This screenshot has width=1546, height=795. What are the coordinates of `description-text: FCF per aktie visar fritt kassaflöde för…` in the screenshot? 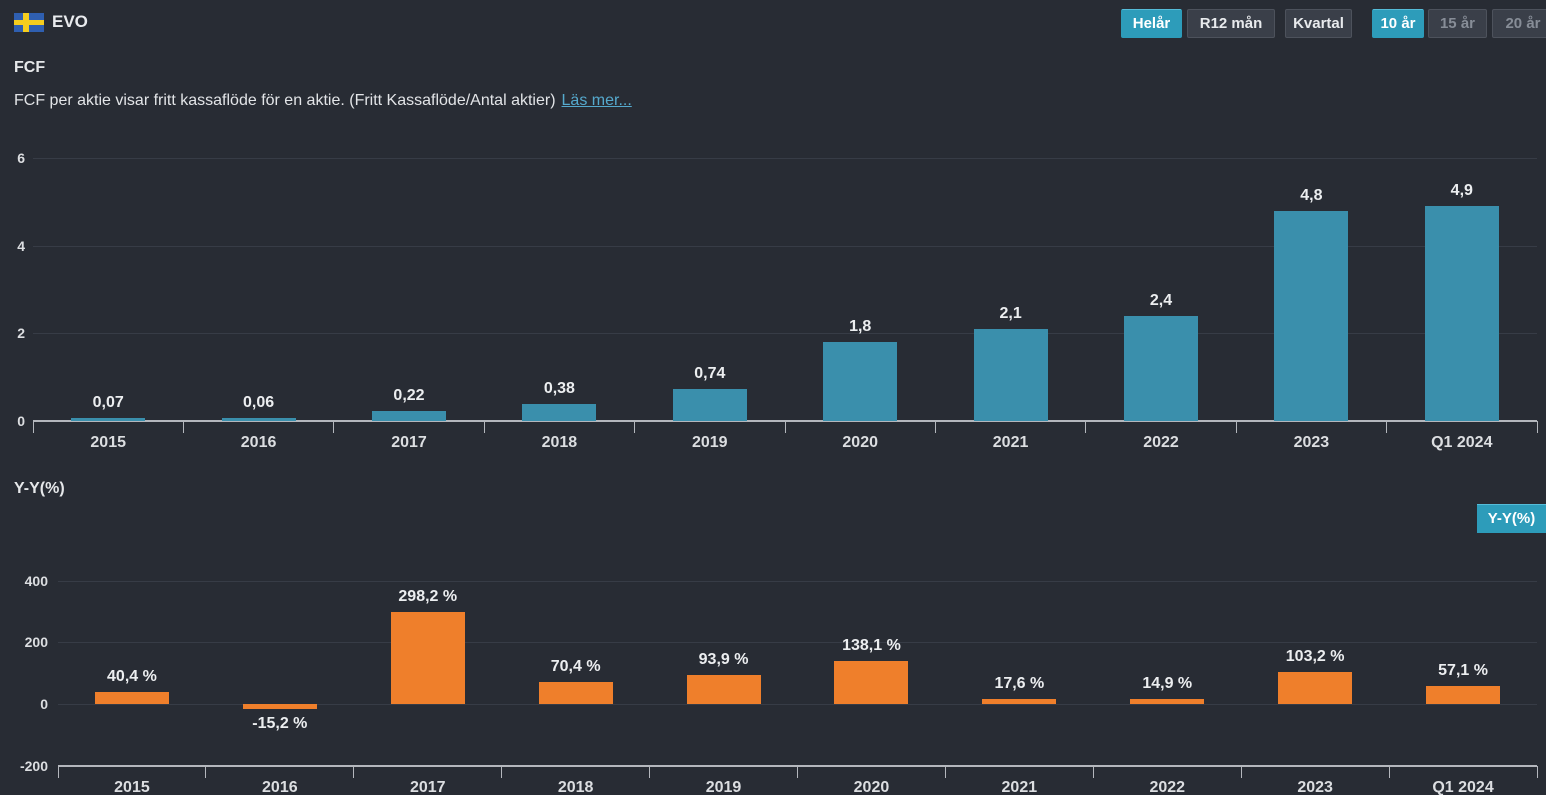 It's located at (285, 100).